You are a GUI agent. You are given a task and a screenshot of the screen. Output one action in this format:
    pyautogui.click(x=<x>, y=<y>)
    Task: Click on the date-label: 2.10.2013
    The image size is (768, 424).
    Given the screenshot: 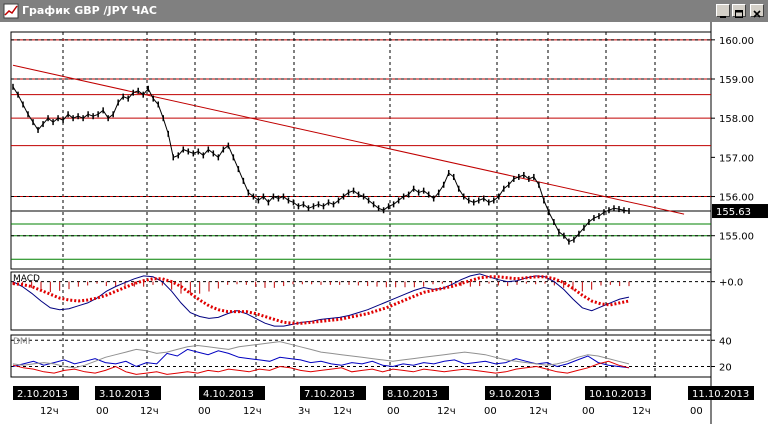 What is the action you would take?
    pyautogui.click(x=42, y=394)
    